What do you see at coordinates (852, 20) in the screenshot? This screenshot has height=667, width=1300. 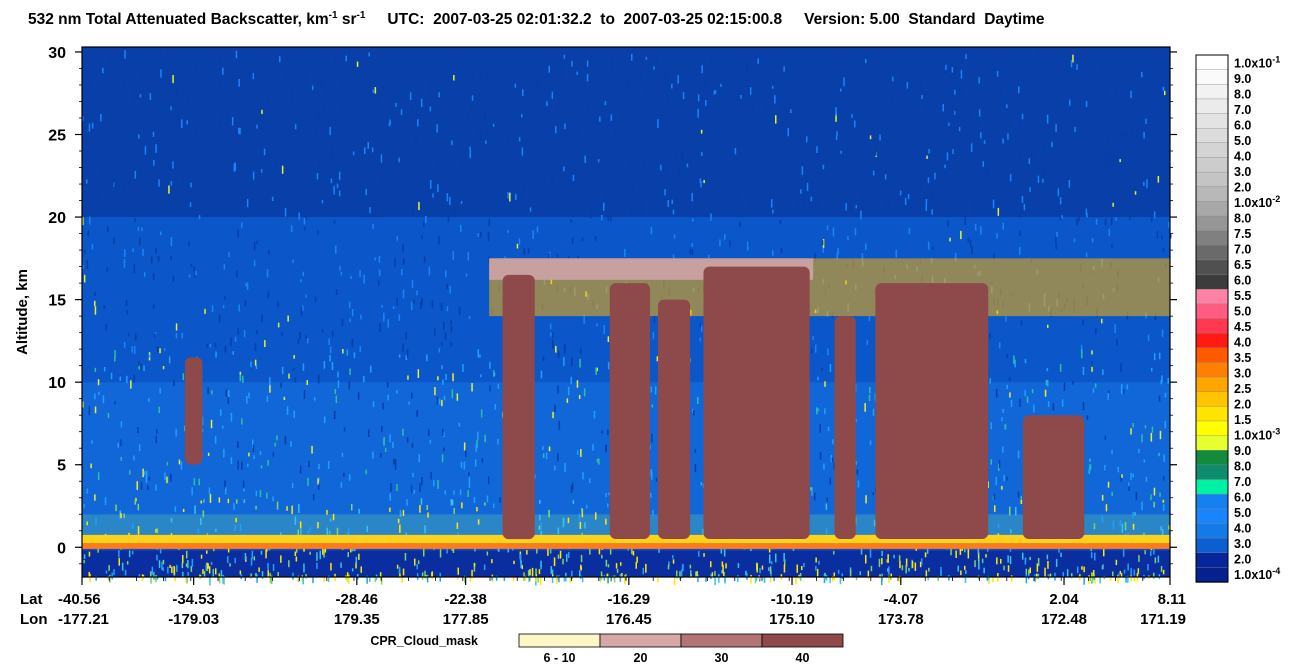 I see `title-version: Version: 5.00` at bounding box center [852, 20].